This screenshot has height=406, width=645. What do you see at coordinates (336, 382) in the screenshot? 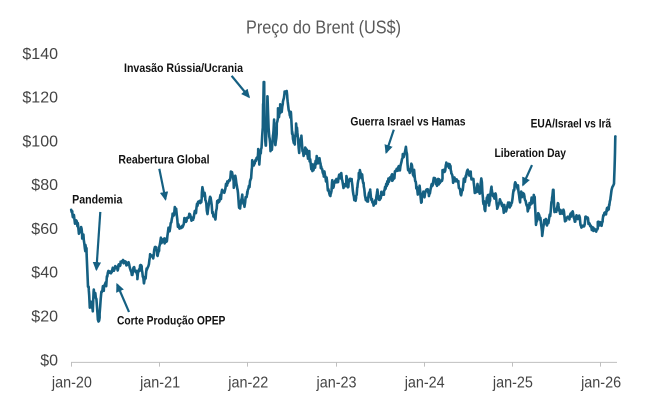
I see `svg-text: jan-23` at bounding box center [336, 382].